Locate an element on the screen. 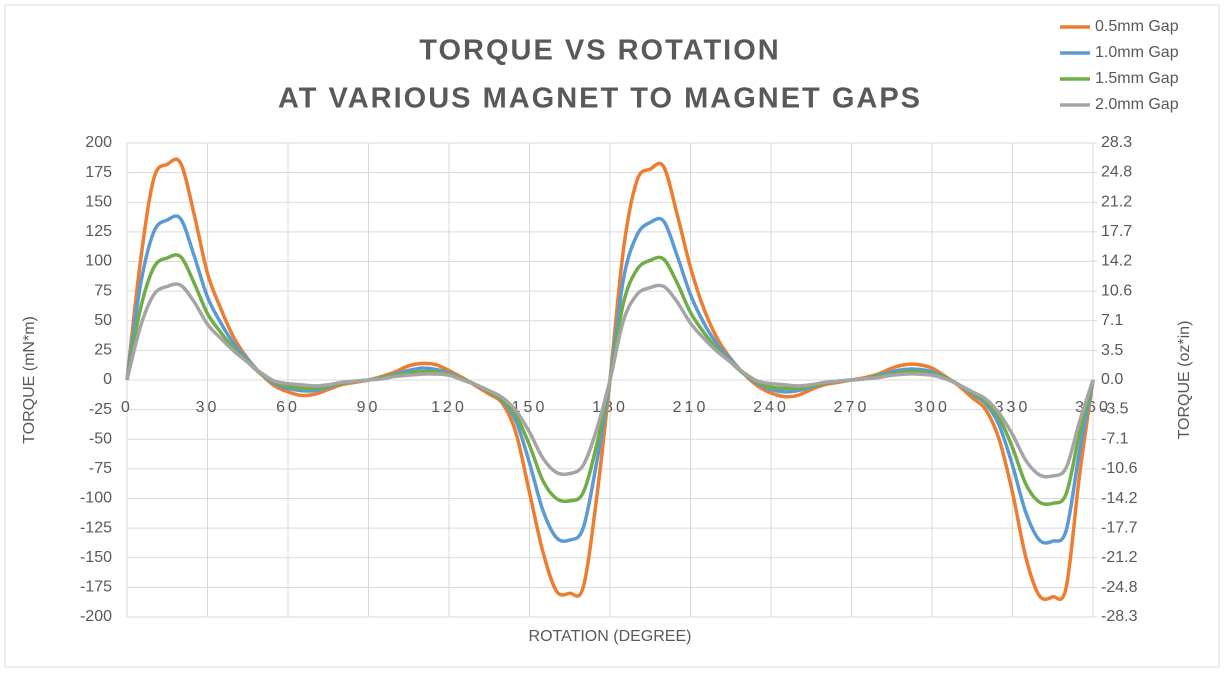 The image size is (1225, 673). y2-tick-label: 21.2 is located at coordinates (1116, 202).